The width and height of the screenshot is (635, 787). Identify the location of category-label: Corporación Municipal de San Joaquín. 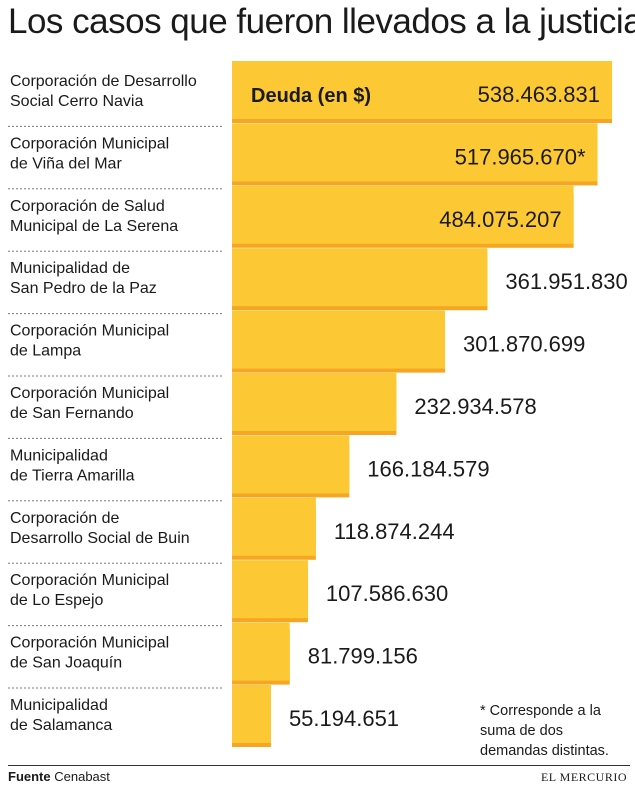
(89, 653).